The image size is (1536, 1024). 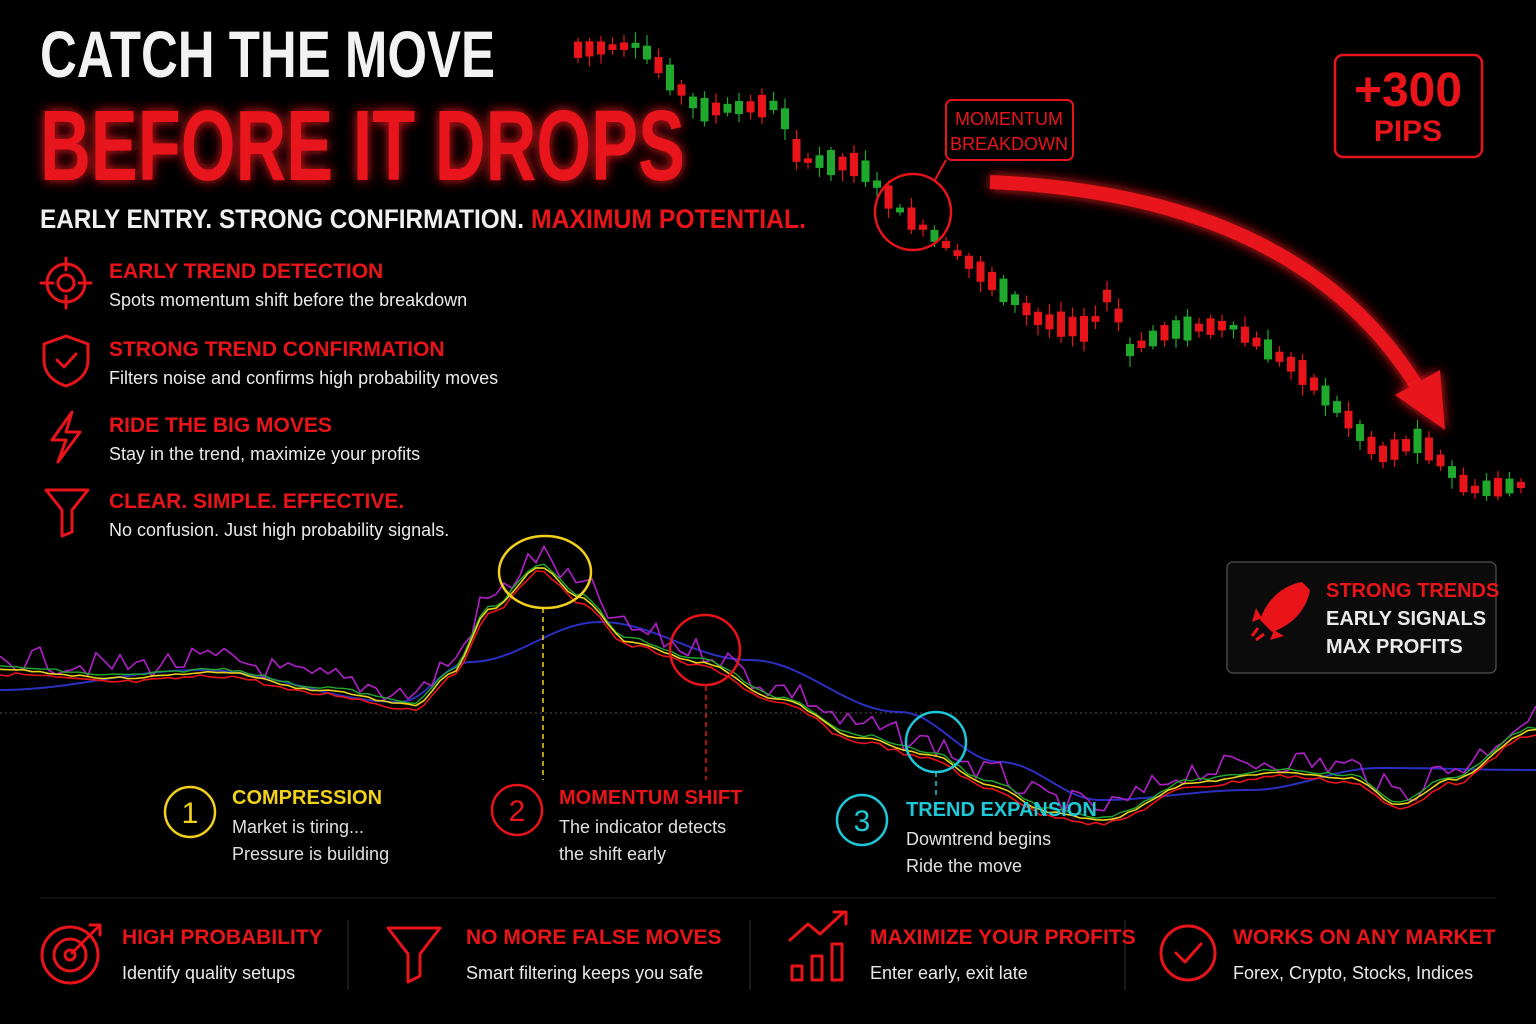 I want to click on stage-title: TREND EXPANSION, so click(x=1001, y=810).